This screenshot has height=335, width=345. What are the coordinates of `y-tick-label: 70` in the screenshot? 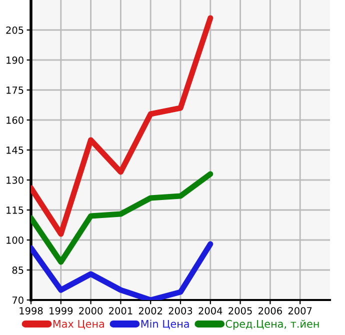 It's located at (18, 300).